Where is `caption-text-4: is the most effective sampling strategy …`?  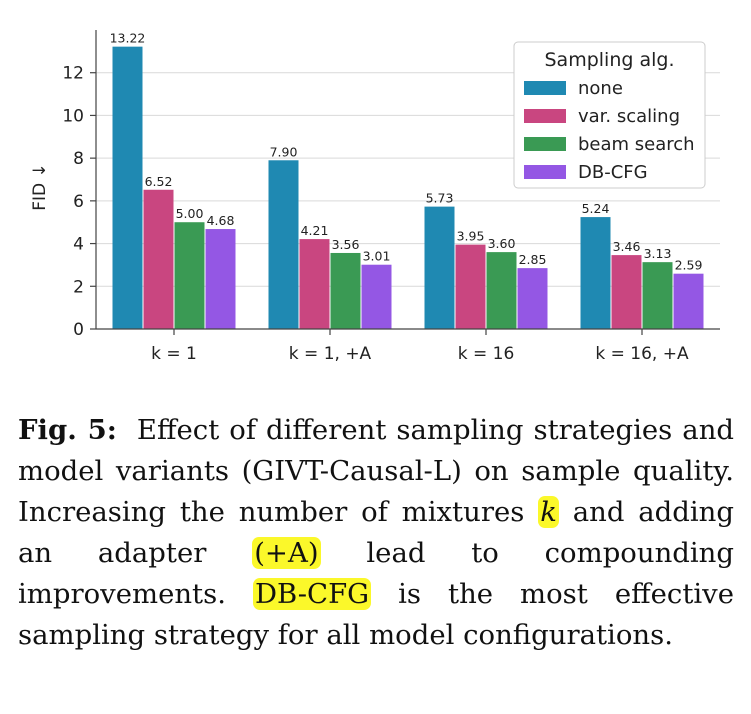
caption-text-4: is the most effective sampling strategy … is located at coordinates (376, 614).